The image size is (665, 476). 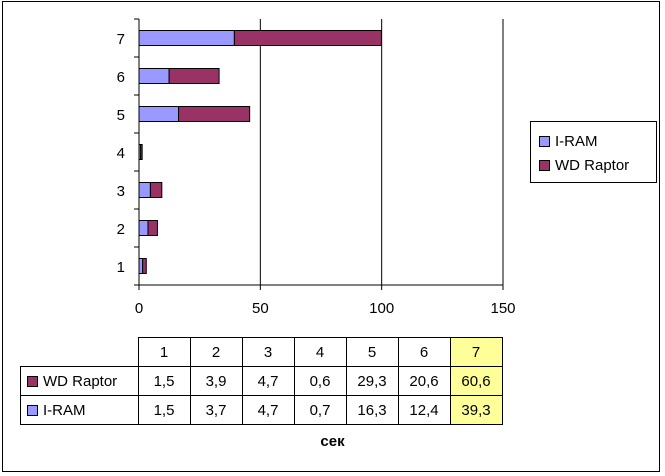 I want to click on table-cell: 0,7, so click(x=320, y=410).